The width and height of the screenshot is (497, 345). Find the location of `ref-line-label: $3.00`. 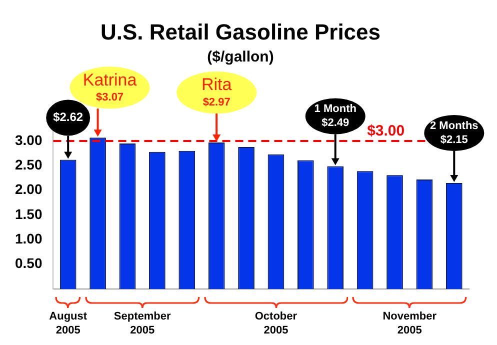

ref-line-label: $3.00 is located at coordinates (386, 131).